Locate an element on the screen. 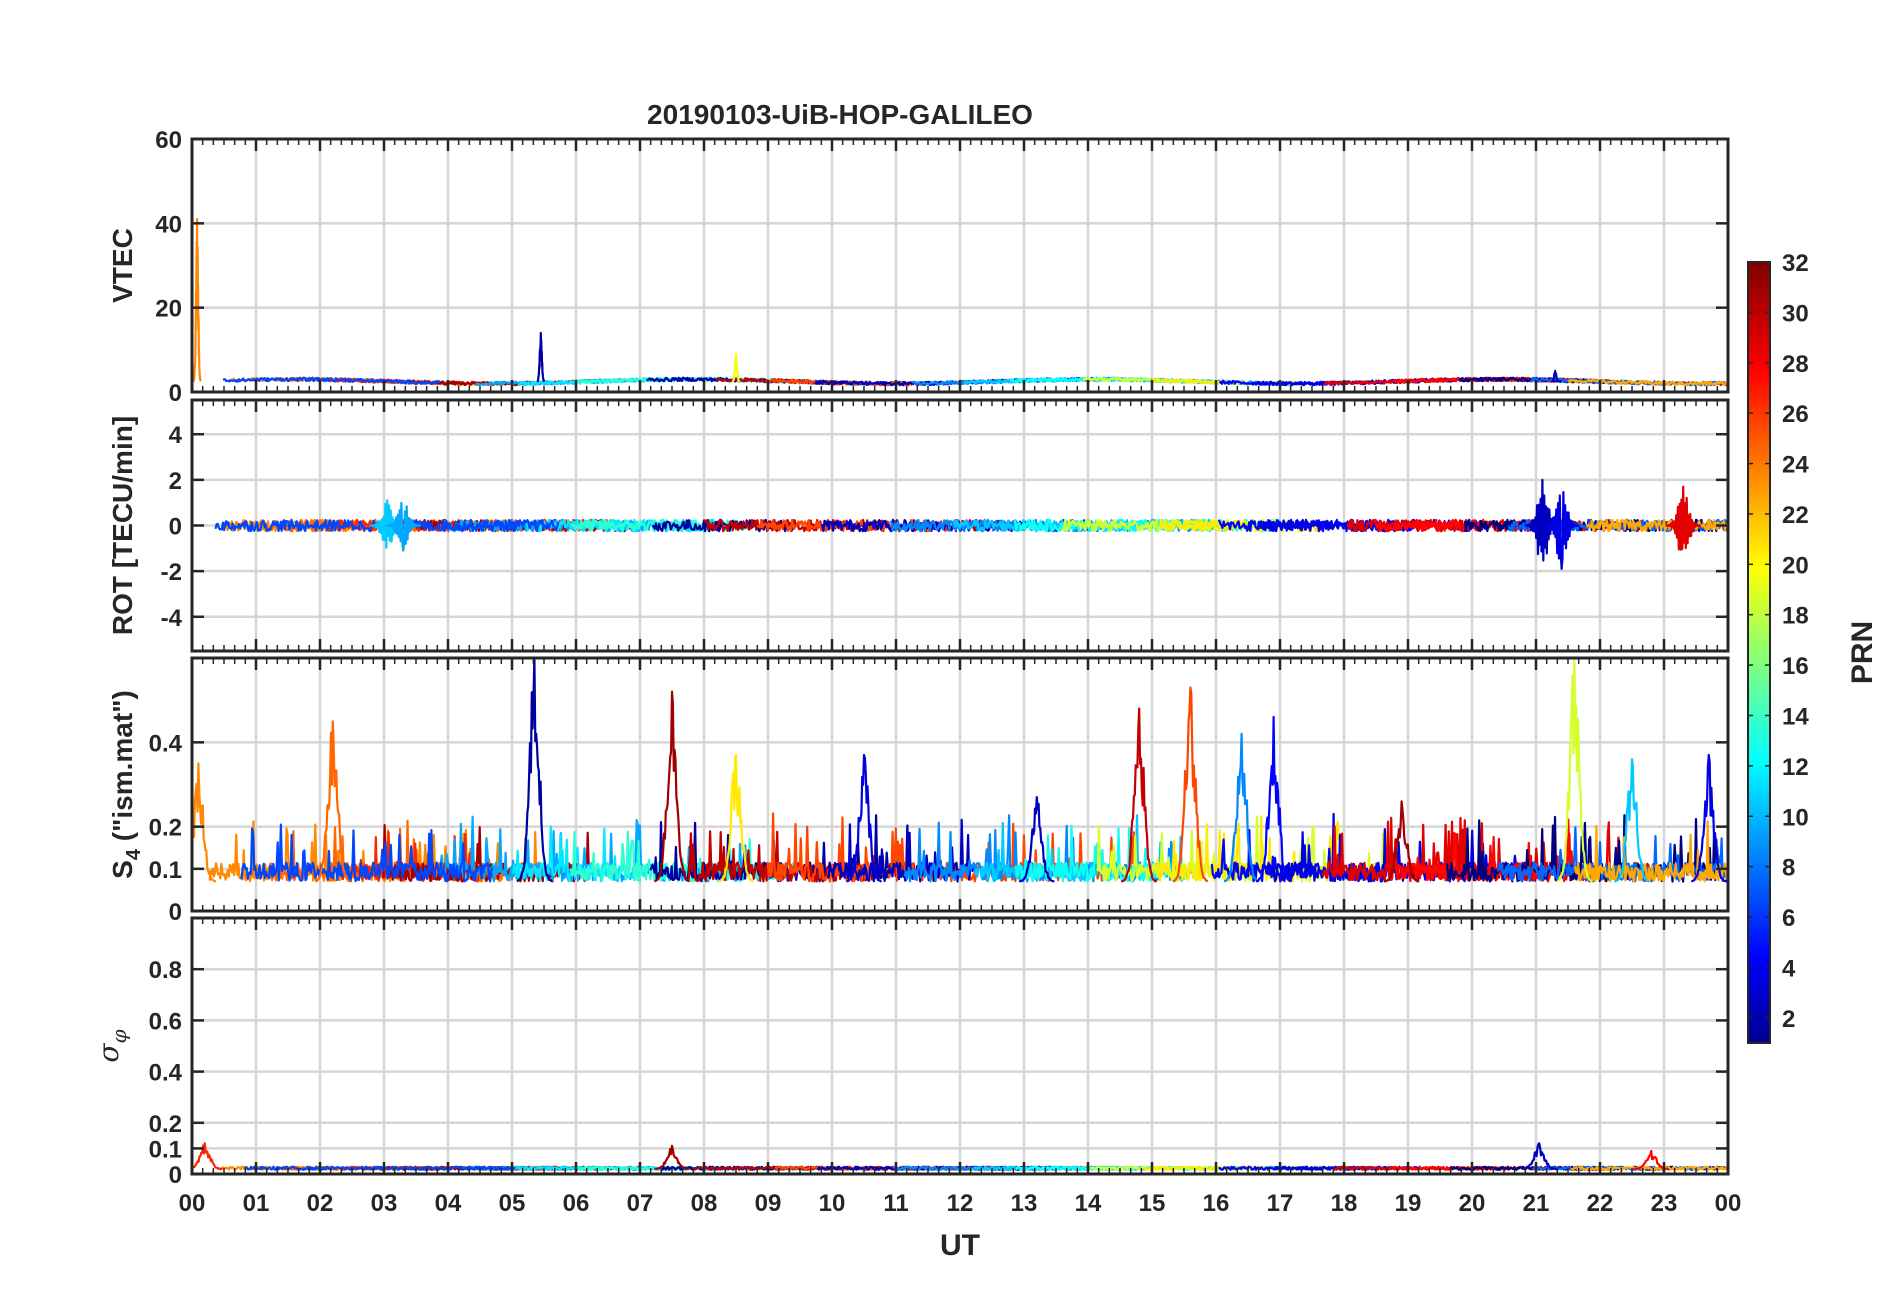 The image size is (1902, 1292). rot-y-axis-label: ROT [TECU/min] is located at coordinates (122, 525).